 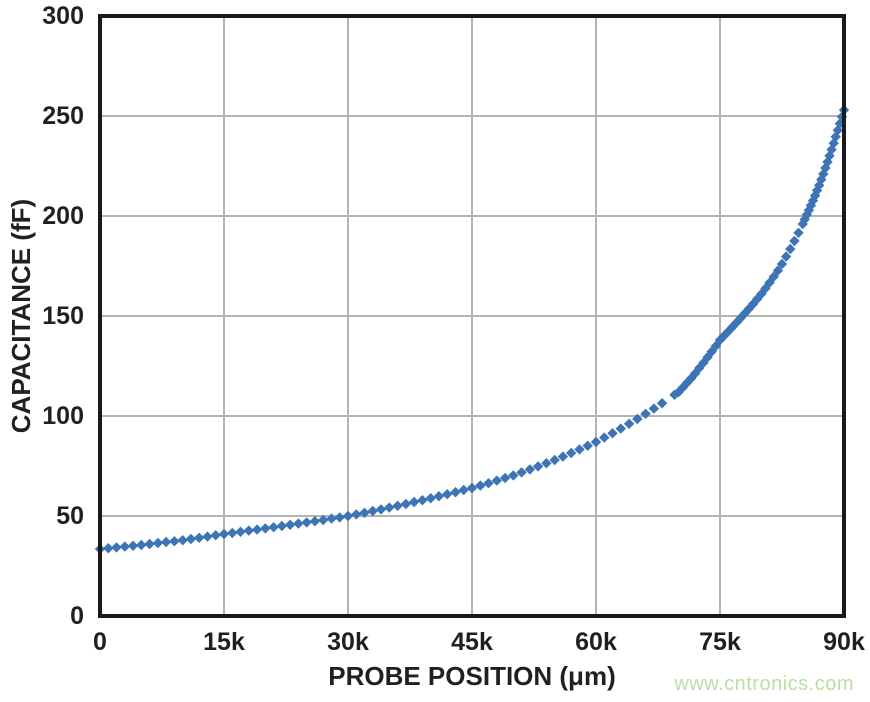 What do you see at coordinates (63, 216) in the screenshot?
I see `y-tick-label: 200` at bounding box center [63, 216].